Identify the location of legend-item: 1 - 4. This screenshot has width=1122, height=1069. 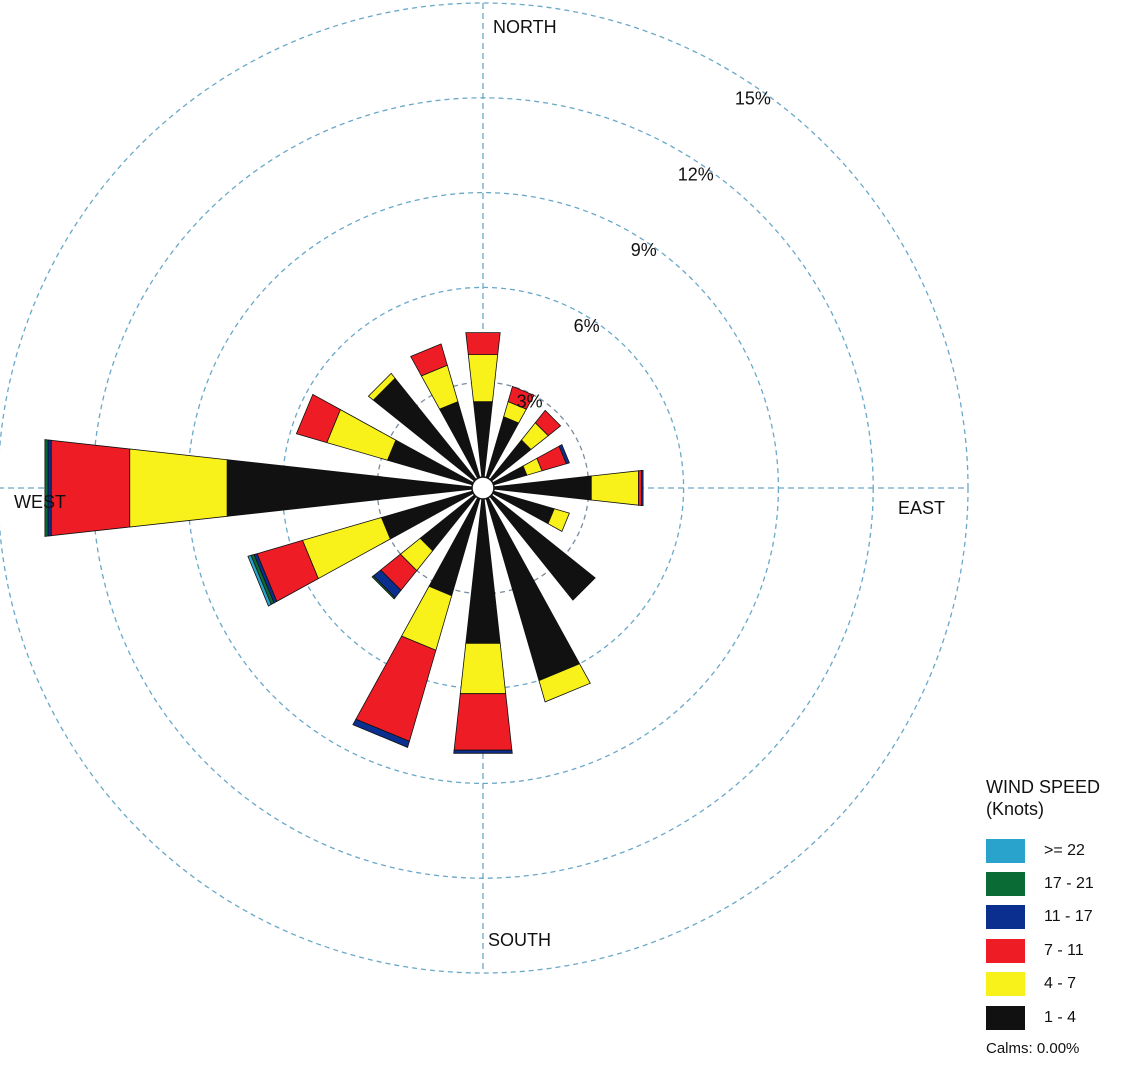
(1052, 1017).